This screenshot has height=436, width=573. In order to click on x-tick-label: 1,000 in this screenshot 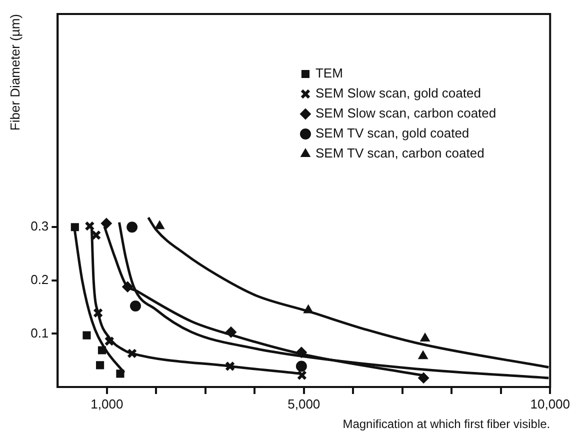, I will do `click(107, 404)`.